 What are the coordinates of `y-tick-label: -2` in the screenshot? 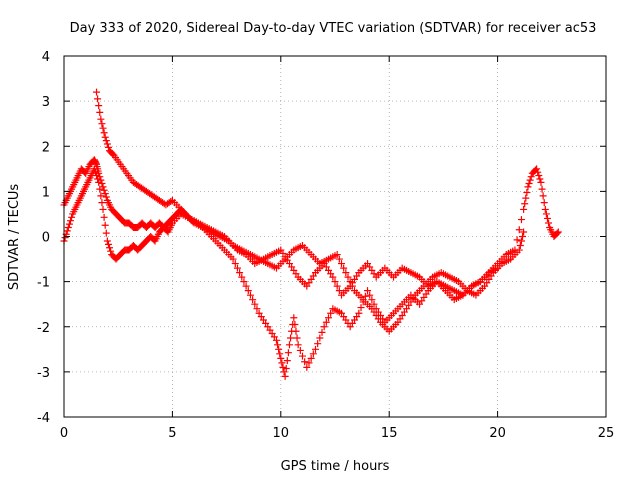 It's located at (43, 328).